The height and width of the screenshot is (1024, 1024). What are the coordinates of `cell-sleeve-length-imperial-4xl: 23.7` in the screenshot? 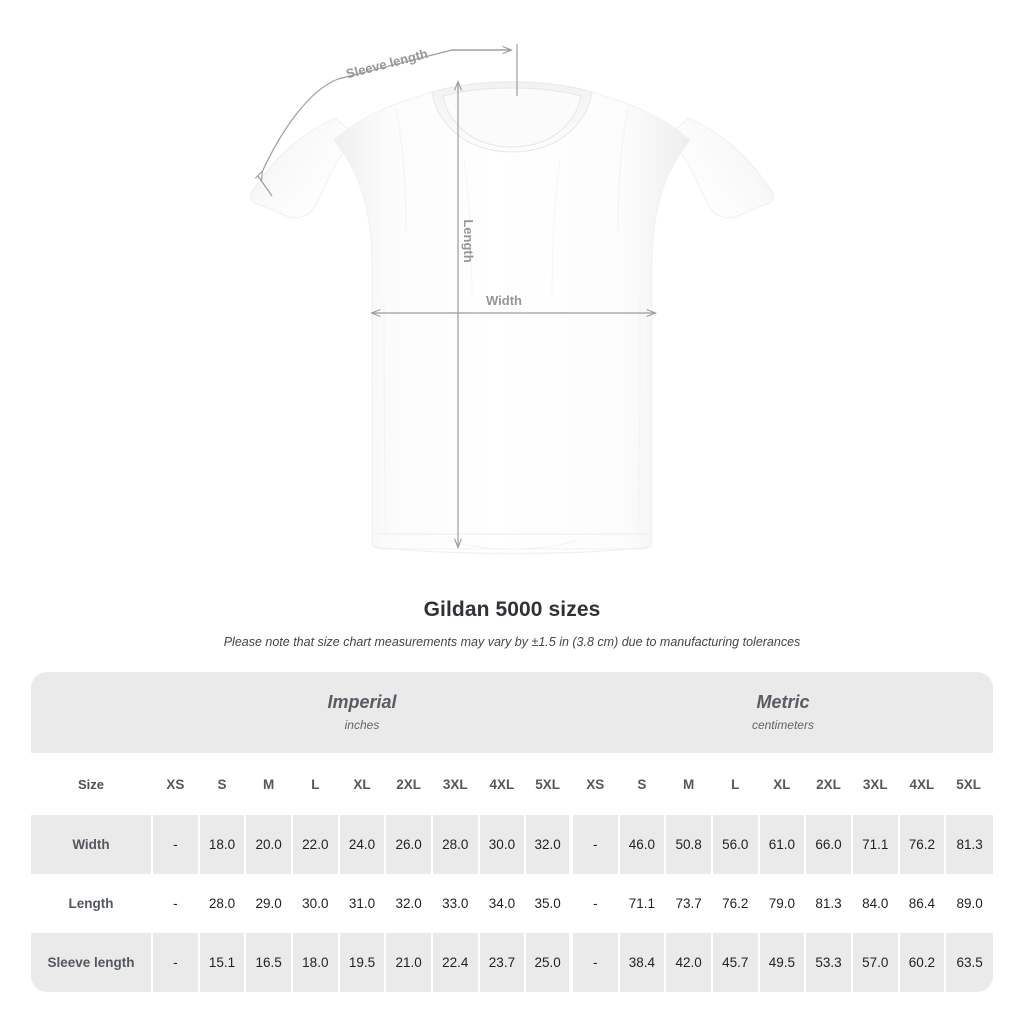 It's located at (503, 962).